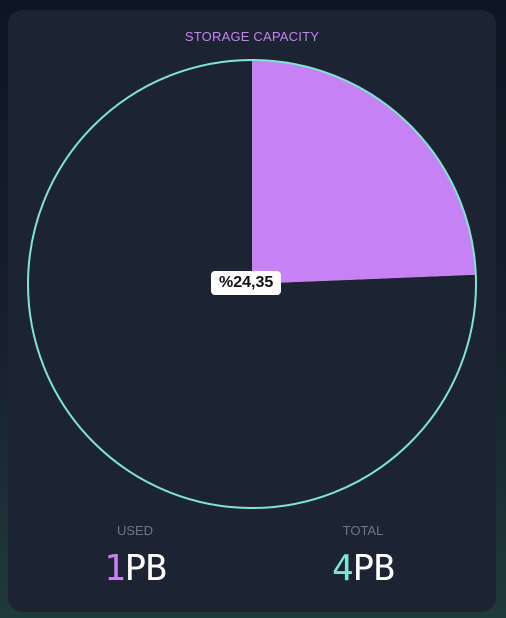 This screenshot has width=506, height=618. I want to click on total-value: 4PB, so click(363, 568).